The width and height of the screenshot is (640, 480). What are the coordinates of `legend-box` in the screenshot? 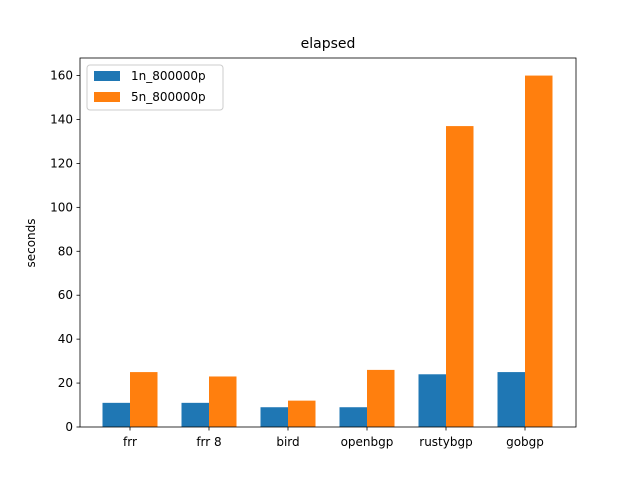 It's located at (155, 87).